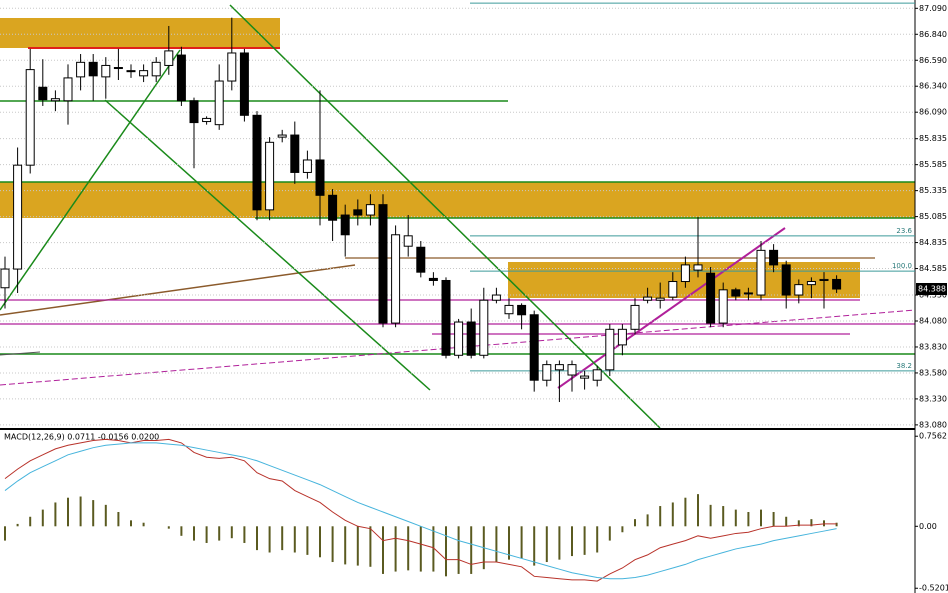  What do you see at coordinates (933, 436) in the screenshot?
I see `y-tick-label: 0.7562` at bounding box center [933, 436].